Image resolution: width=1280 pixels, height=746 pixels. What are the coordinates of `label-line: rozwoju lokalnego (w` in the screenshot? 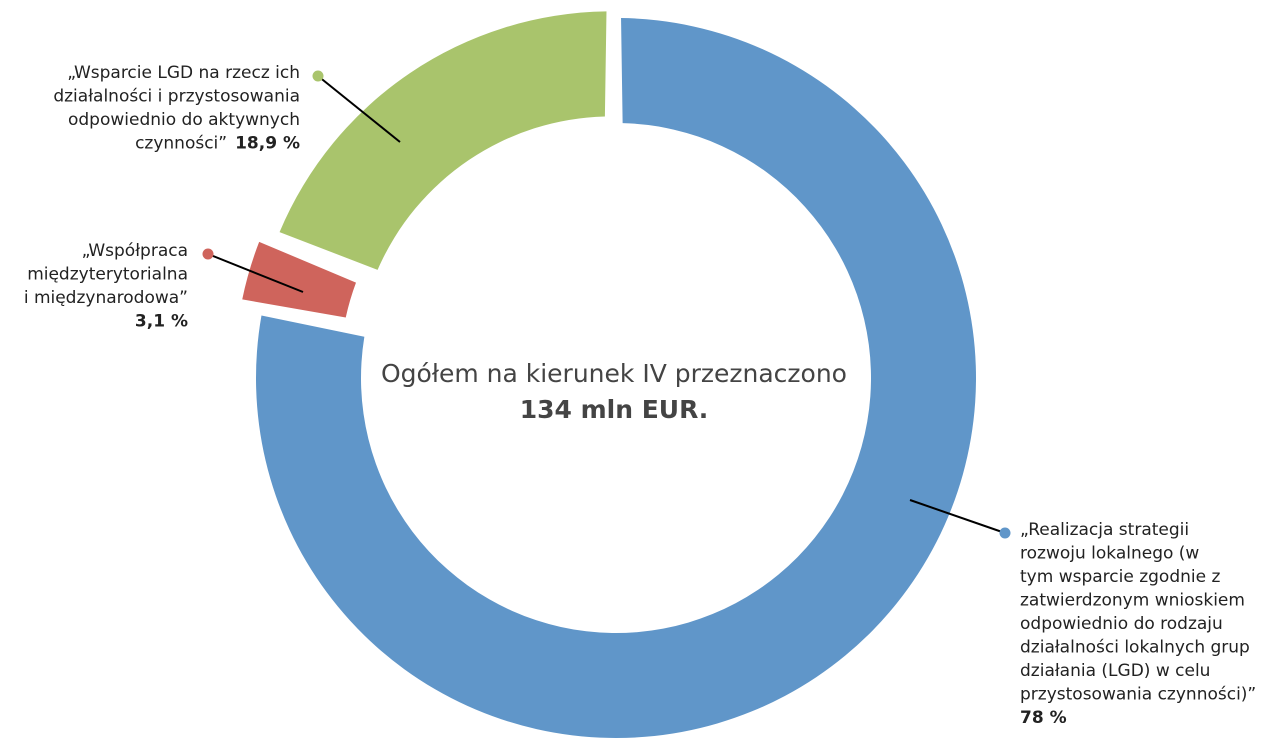 It's located at (1109, 554).